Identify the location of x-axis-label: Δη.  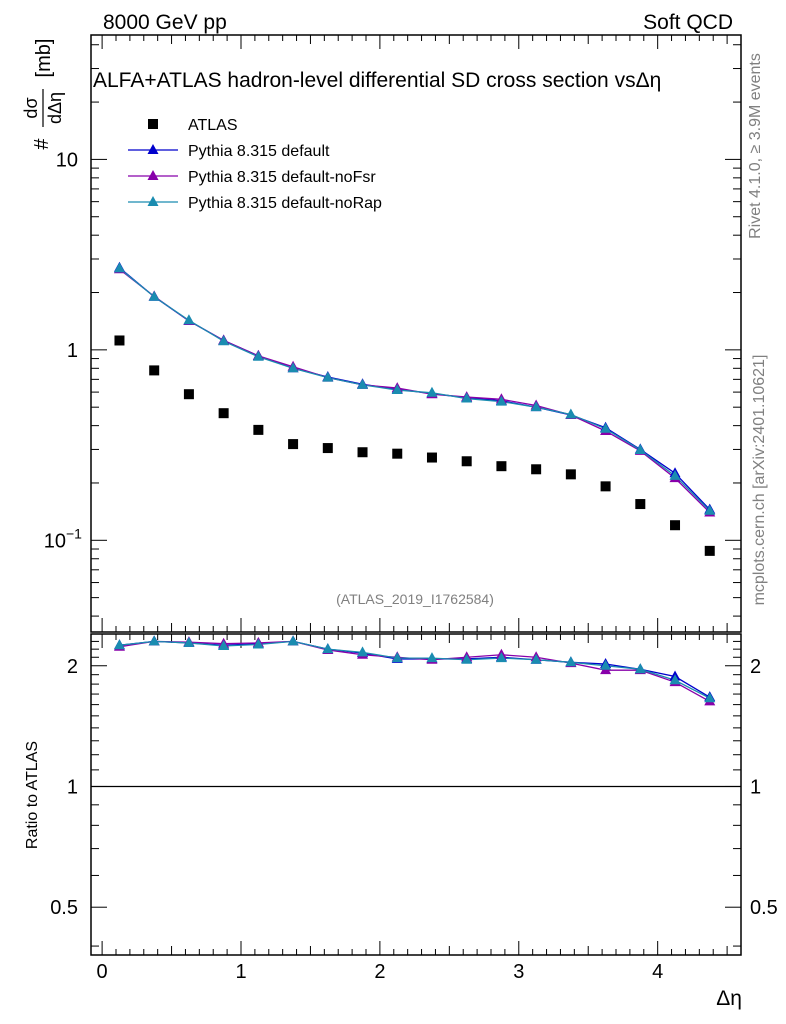
(729, 998).